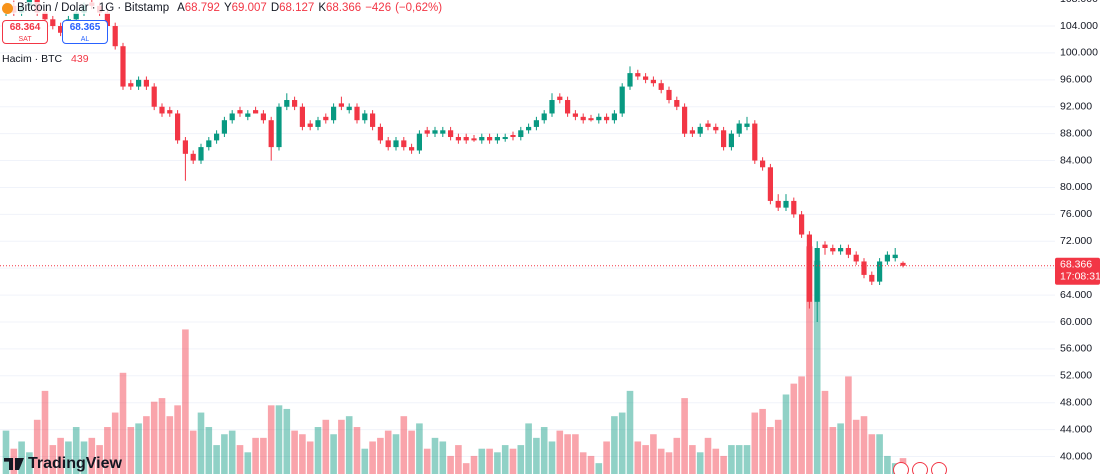  What do you see at coordinates (1077, 271) in the screenshot?
I see `price-tag` at bounding box center [1077, 271].